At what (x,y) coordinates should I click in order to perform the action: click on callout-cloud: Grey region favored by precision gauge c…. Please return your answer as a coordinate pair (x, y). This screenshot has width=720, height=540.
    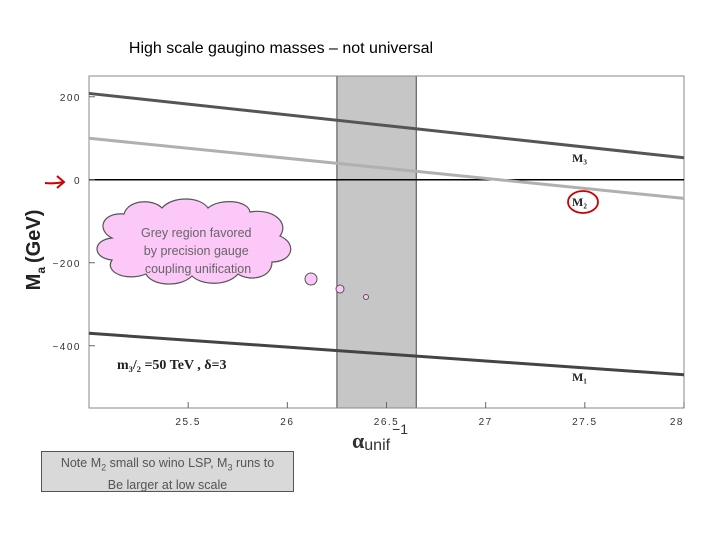
    Looking at the image, I should click on (232, 249).